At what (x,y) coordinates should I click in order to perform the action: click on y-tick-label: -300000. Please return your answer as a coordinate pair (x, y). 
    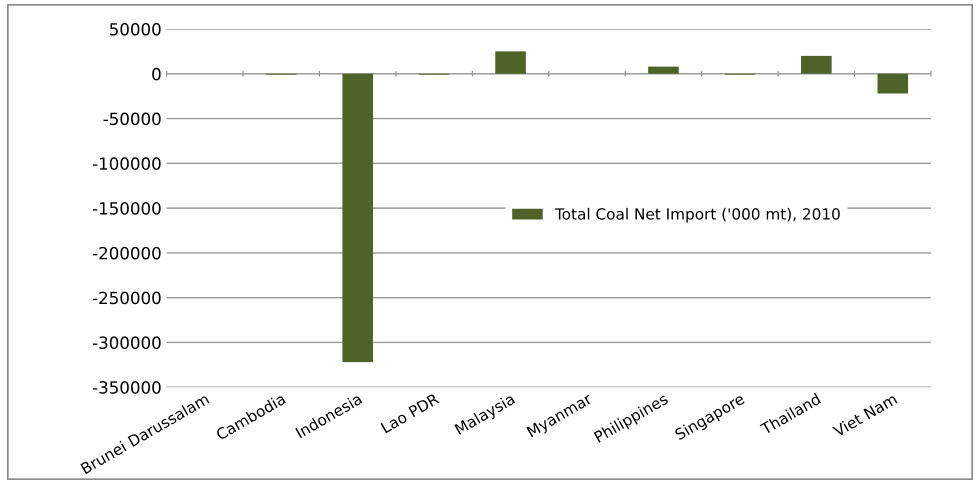
    Looking at the image, I should click on (126, 342).